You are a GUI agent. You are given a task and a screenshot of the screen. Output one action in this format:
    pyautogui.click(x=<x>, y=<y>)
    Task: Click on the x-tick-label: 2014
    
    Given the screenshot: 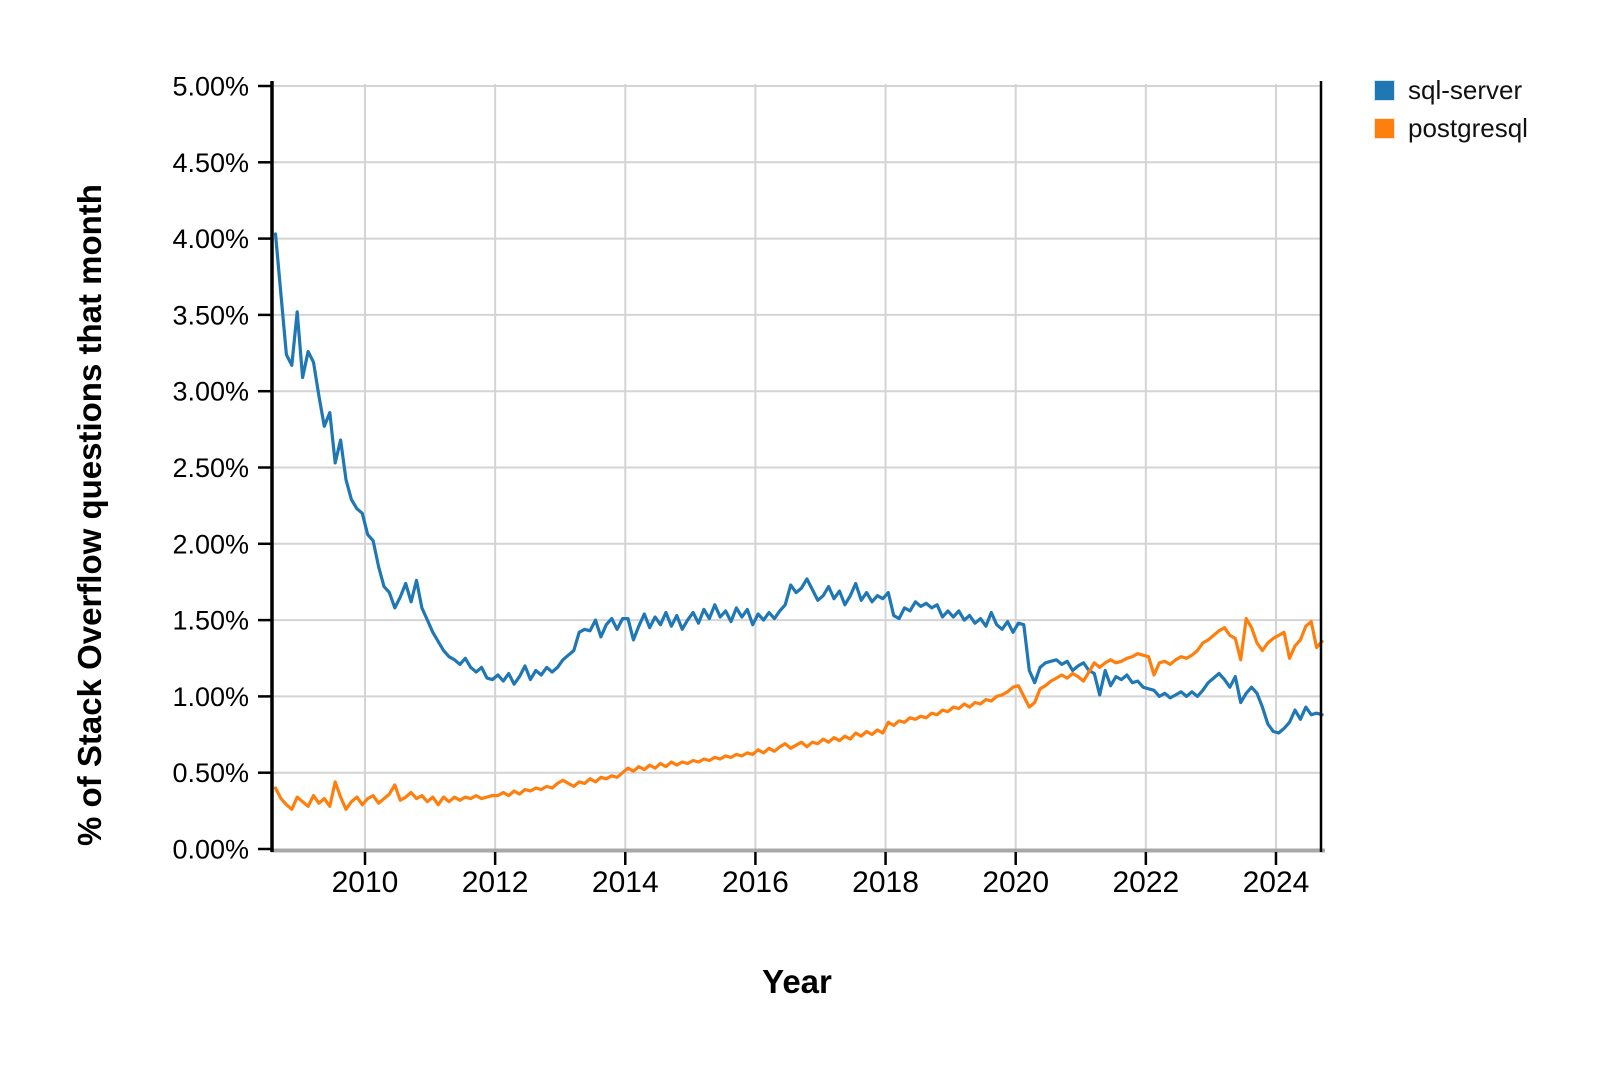 What is the action you would take?
    pyautogui.click(x=625, y=882)
    